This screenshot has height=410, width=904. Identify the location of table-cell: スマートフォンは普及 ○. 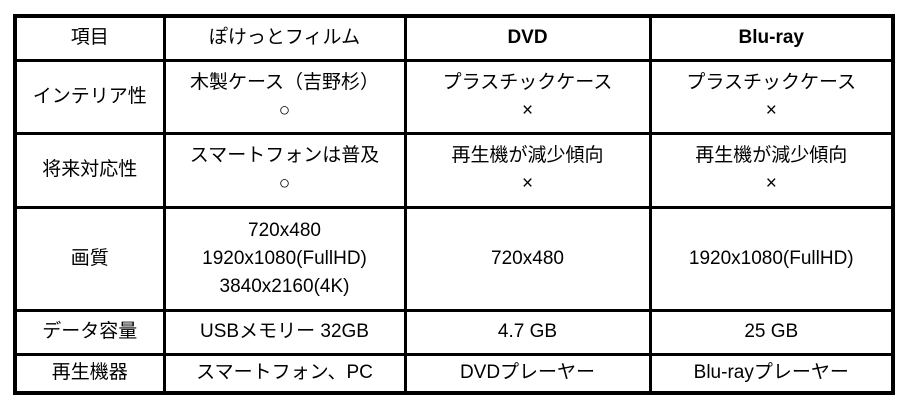
(284, 170).